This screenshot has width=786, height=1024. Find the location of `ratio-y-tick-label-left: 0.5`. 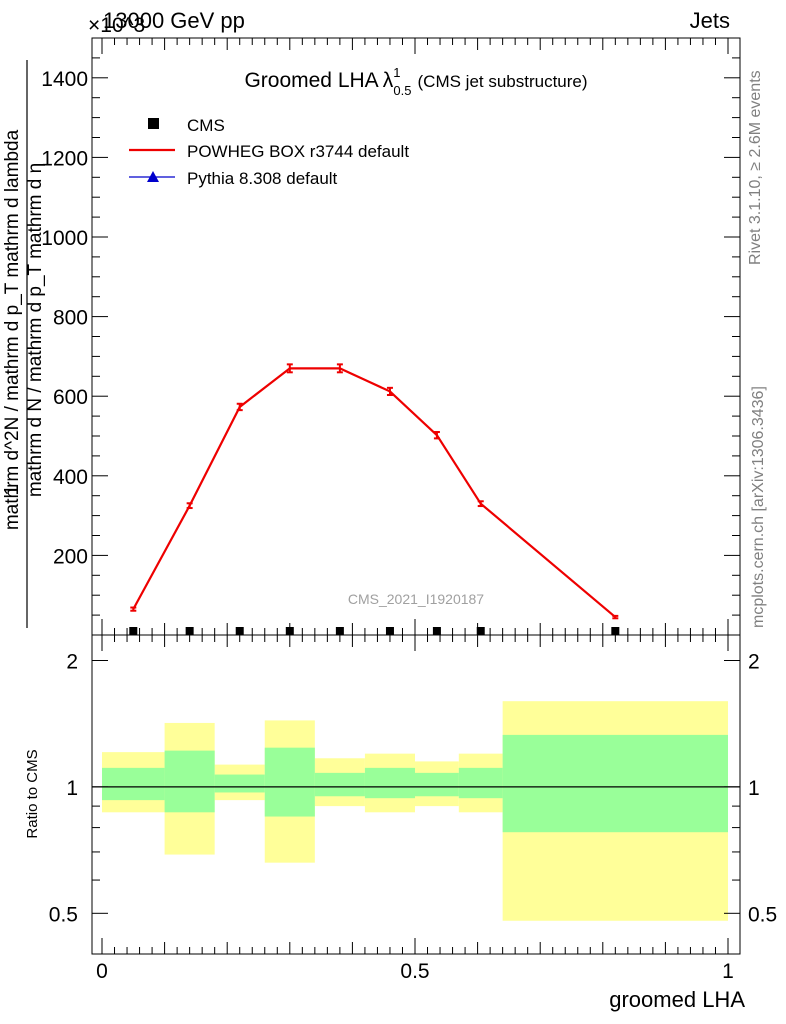

ratio-y-tick-label-left: 0.5 is located at coordinates (63, 914).